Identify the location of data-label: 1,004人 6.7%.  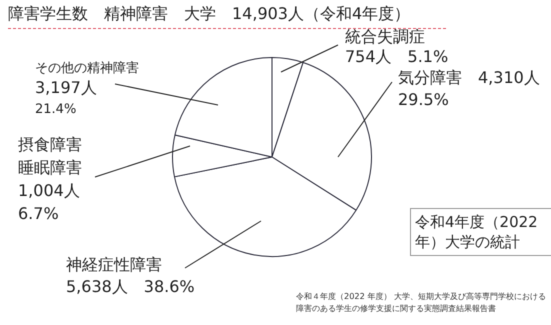
(49, 202).